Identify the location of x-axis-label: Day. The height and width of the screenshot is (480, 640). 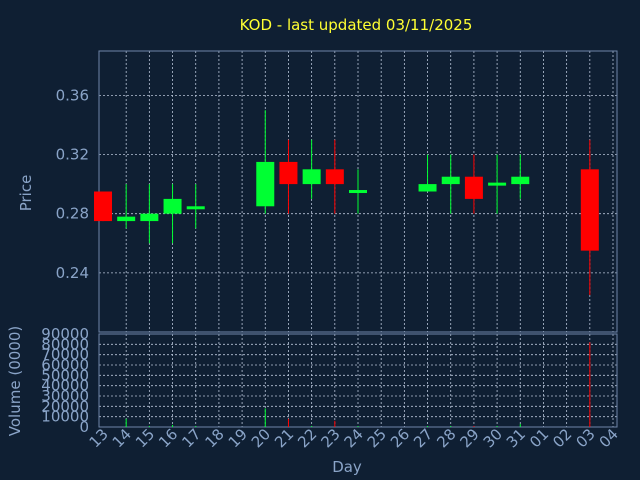
(347, 467).